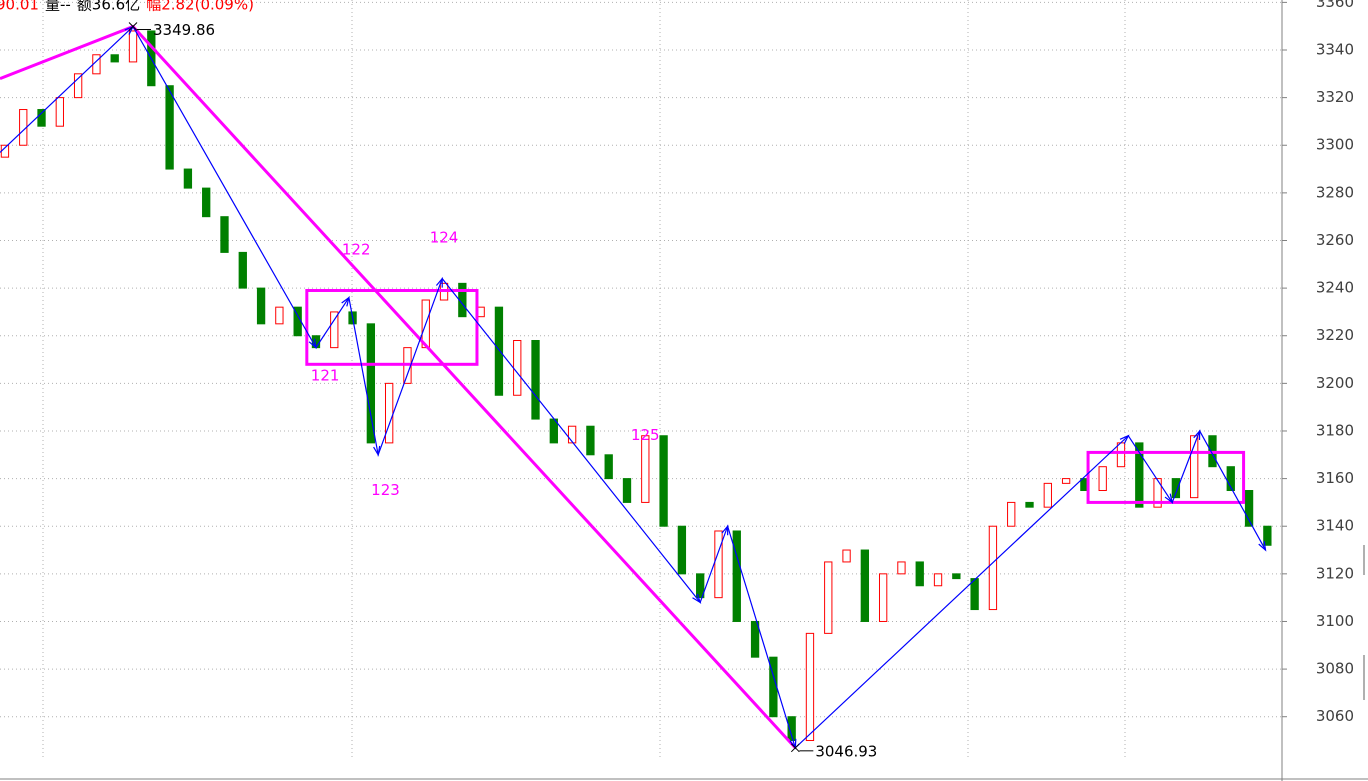  I want to click on annotation: 125, so click(645, 435).